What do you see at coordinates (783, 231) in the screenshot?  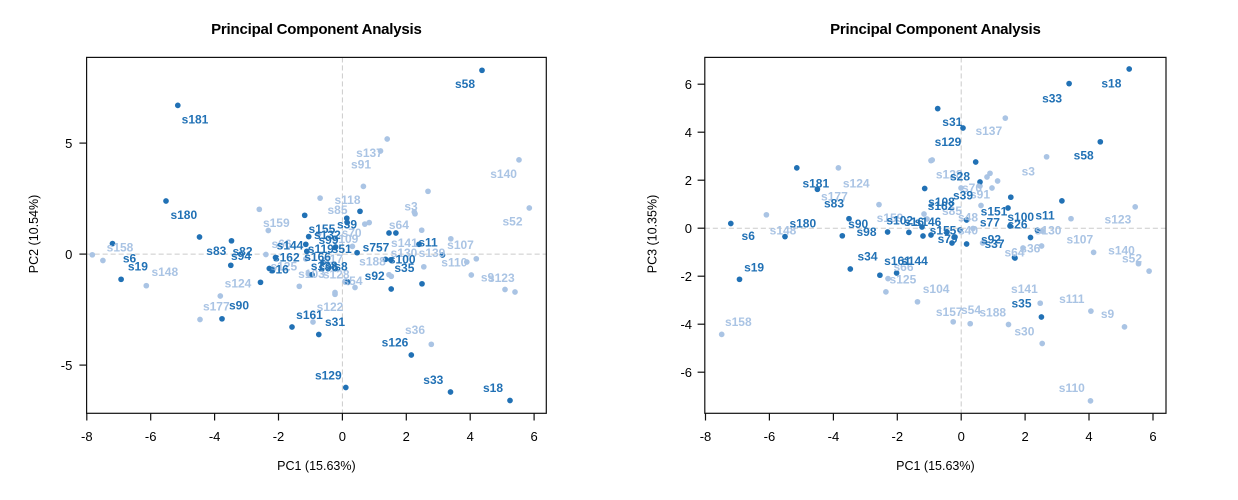 I see `svg-text: s148` at bounding box center [783, 231].